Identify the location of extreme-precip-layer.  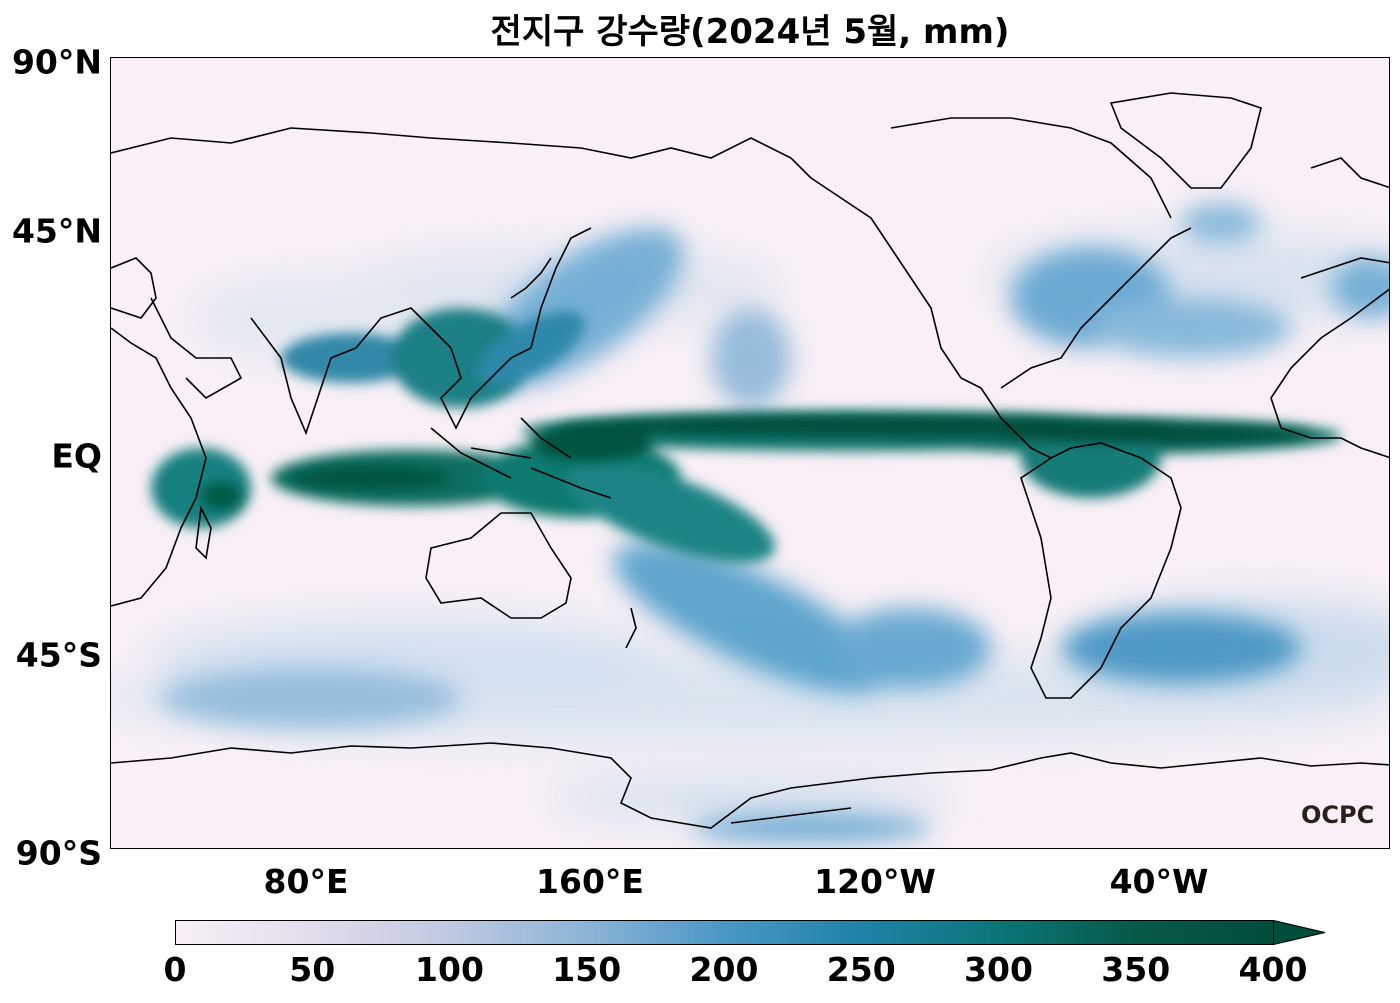
(756, 463).